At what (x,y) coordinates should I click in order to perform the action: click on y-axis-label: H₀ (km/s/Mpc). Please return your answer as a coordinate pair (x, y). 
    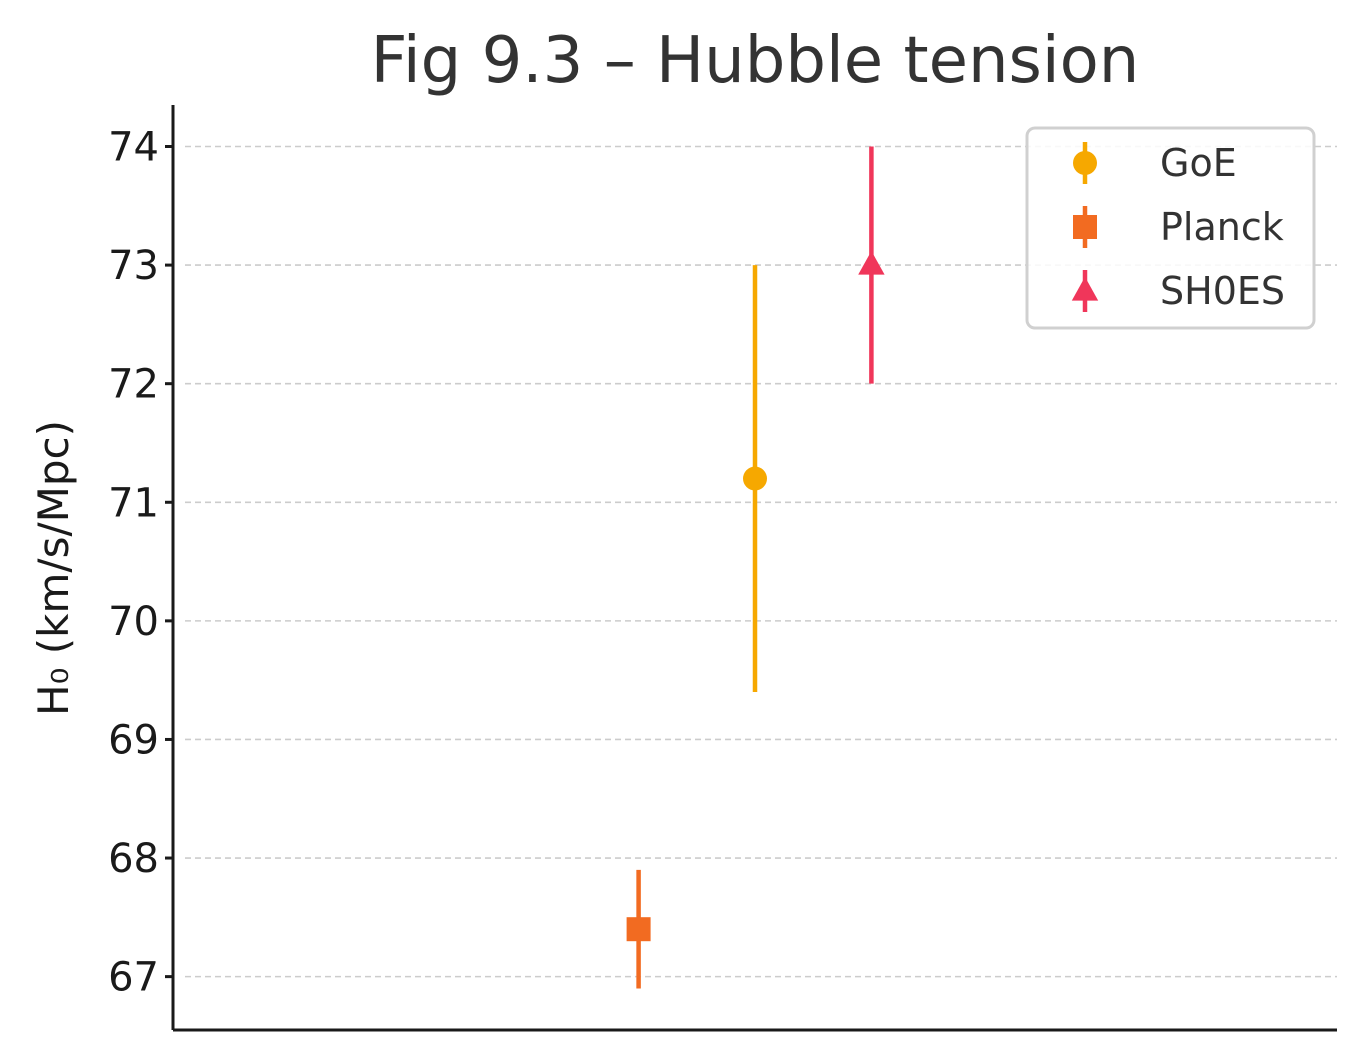
    Looking at the image, I should click on (53, 568).